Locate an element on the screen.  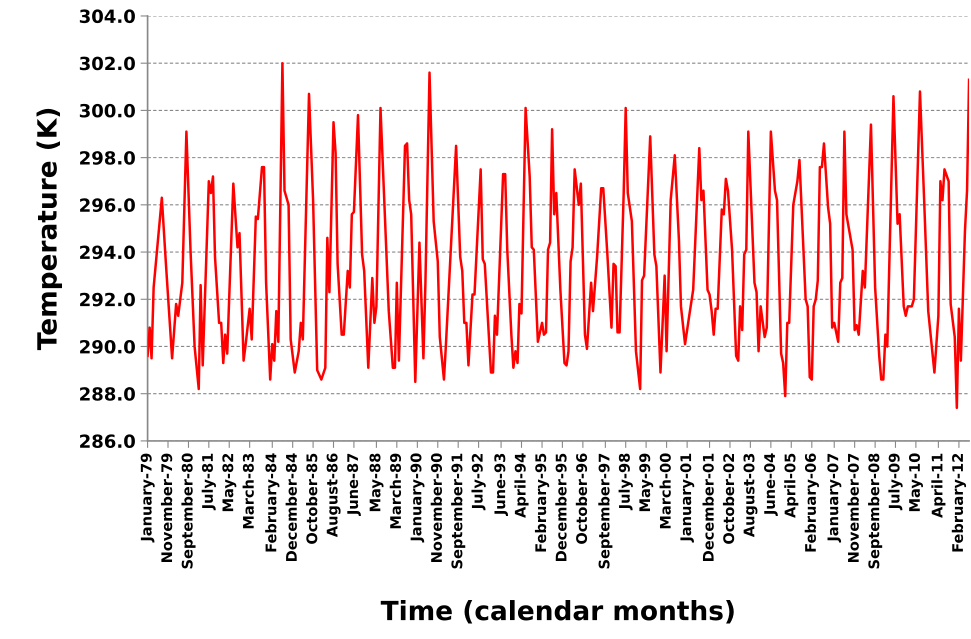
x-tick-label: September-91 is located at coordinates (458, 511).